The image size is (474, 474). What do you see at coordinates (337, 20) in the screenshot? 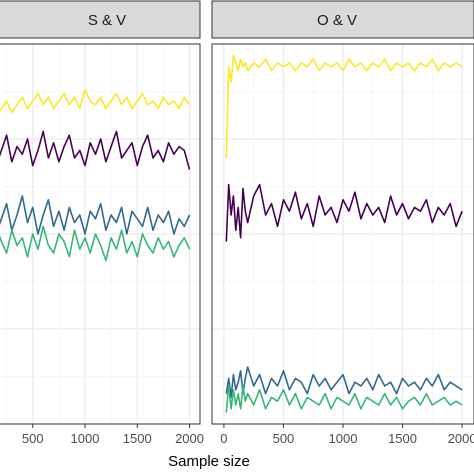
I see `strip-label: O & V` at bounding box center [337, 20].